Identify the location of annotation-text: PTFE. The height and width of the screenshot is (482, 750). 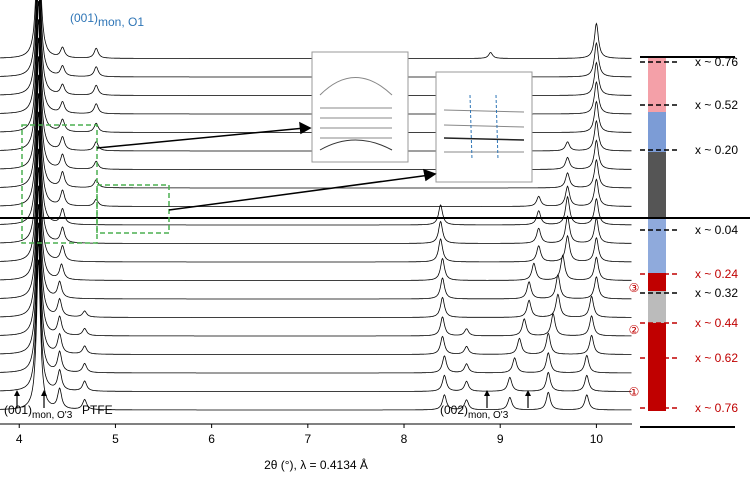
(97, 410).